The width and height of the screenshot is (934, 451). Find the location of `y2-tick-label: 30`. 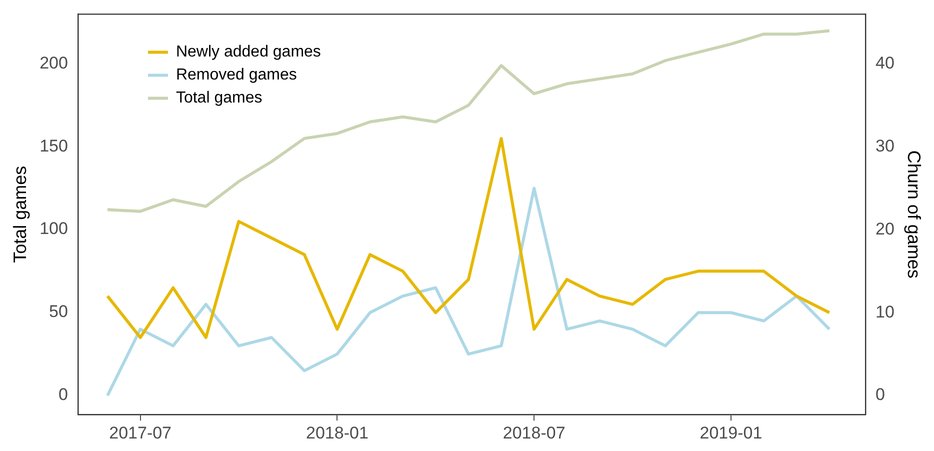

y2-tick-label: 30 is located at coordinates (884, 146).